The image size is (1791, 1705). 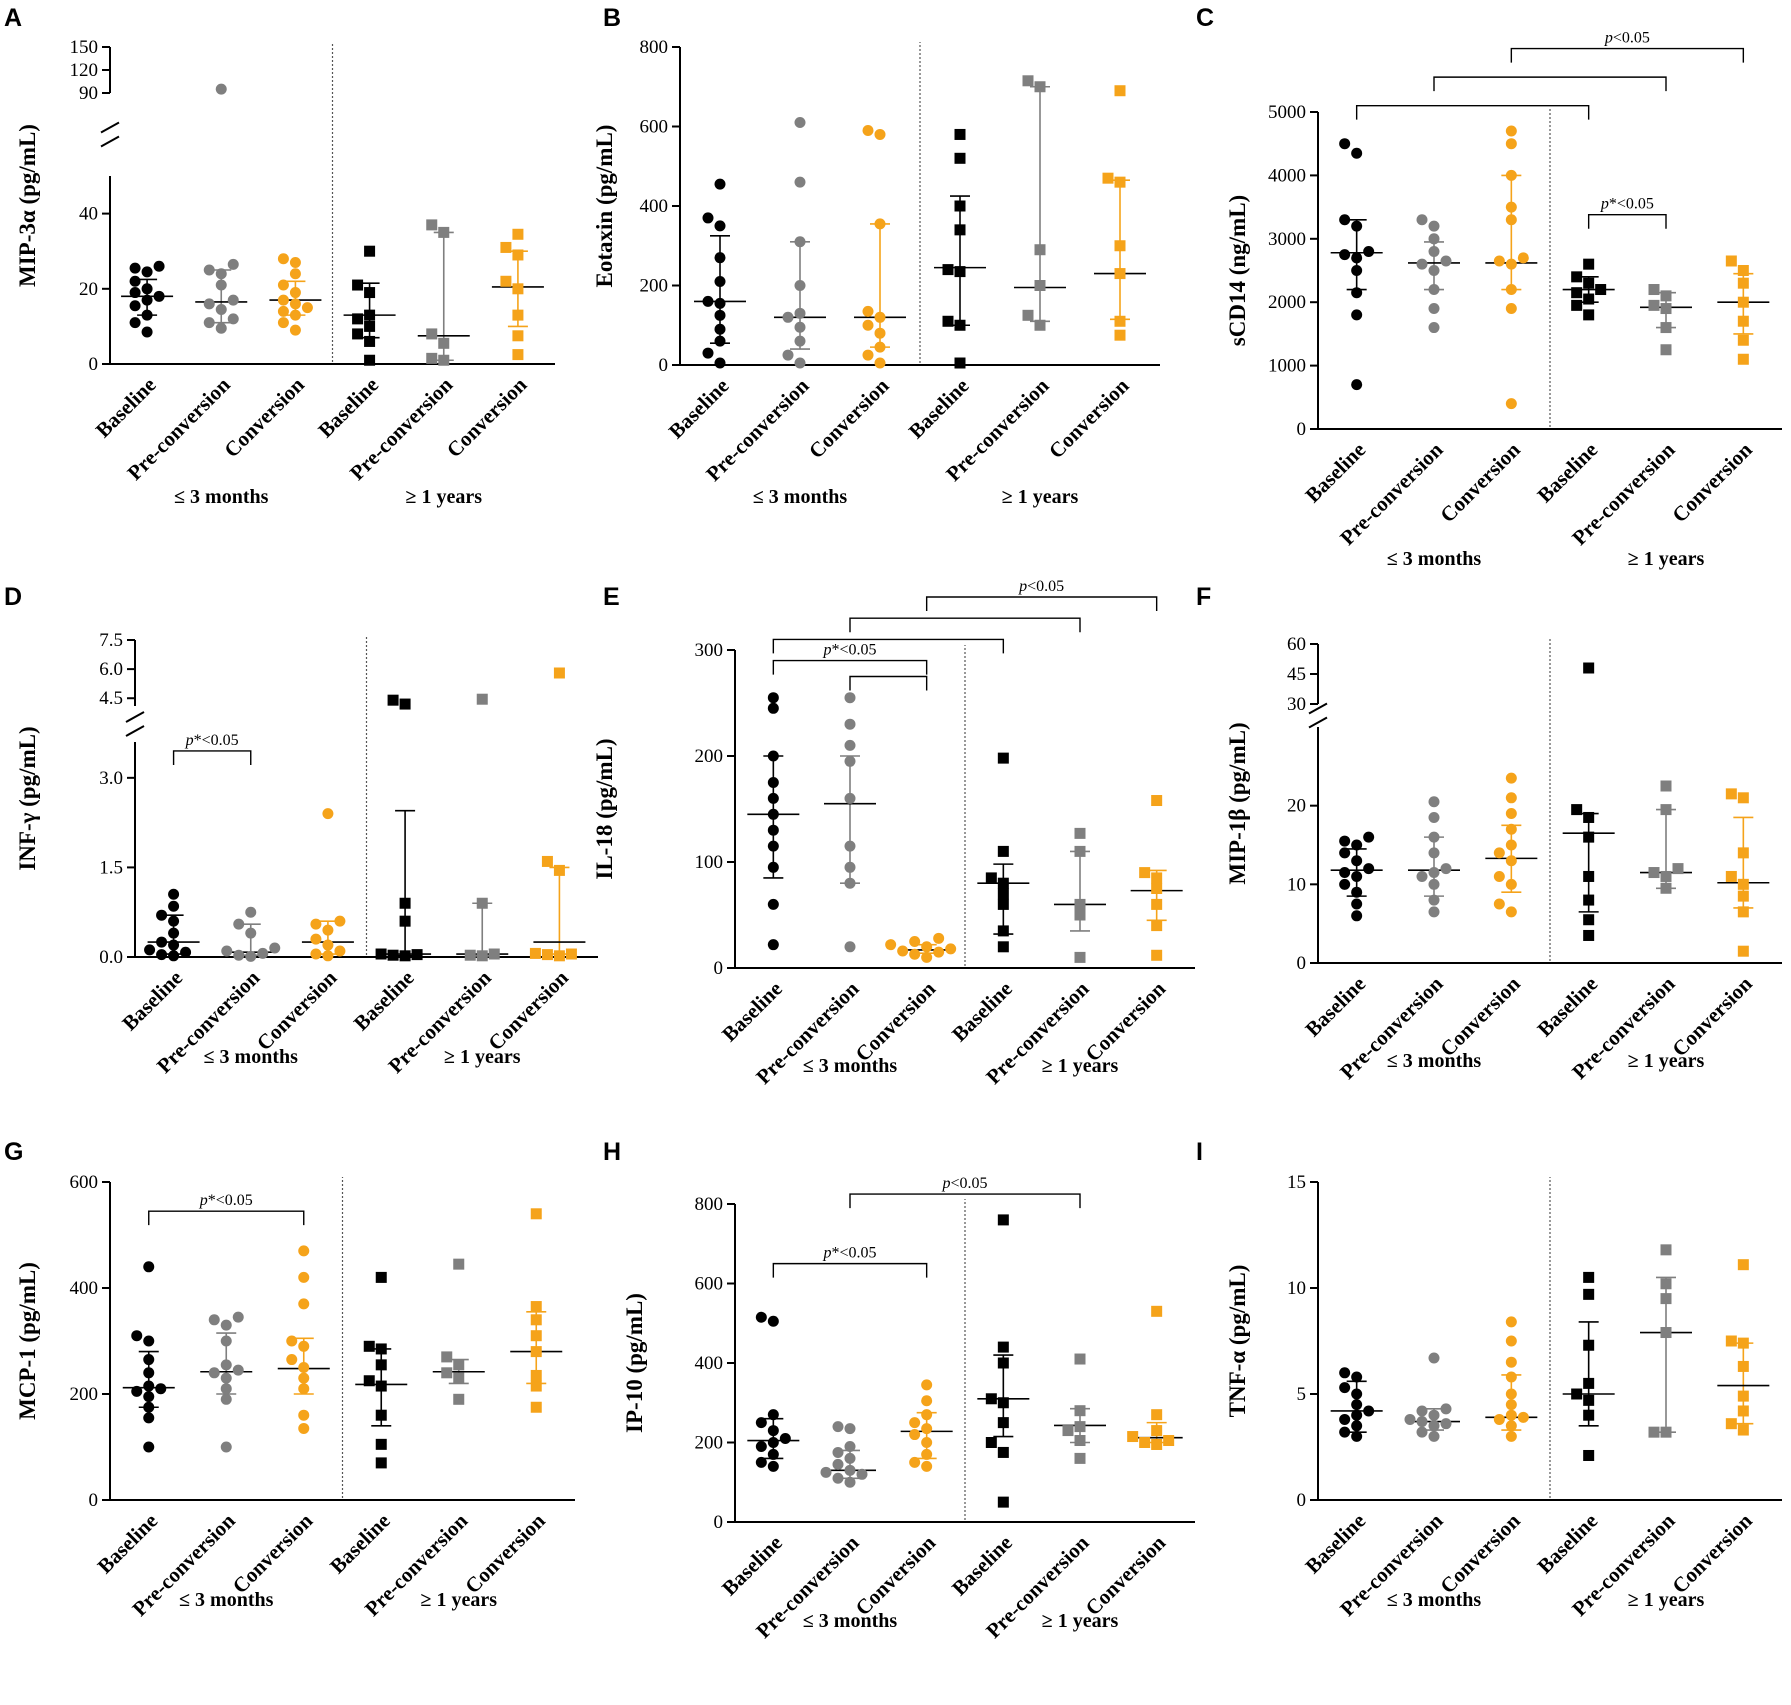 I want to click on group-label: ≤ 3 months, so click(x=251, y=1057).